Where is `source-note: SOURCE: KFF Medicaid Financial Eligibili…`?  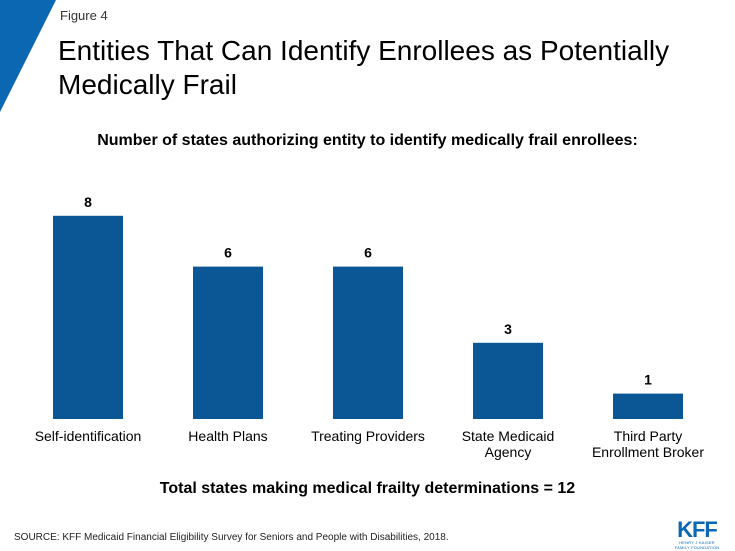 source-note: SOURCE: KFF Medicaid Financial Eligibili… is located at coordinates (231, 537).